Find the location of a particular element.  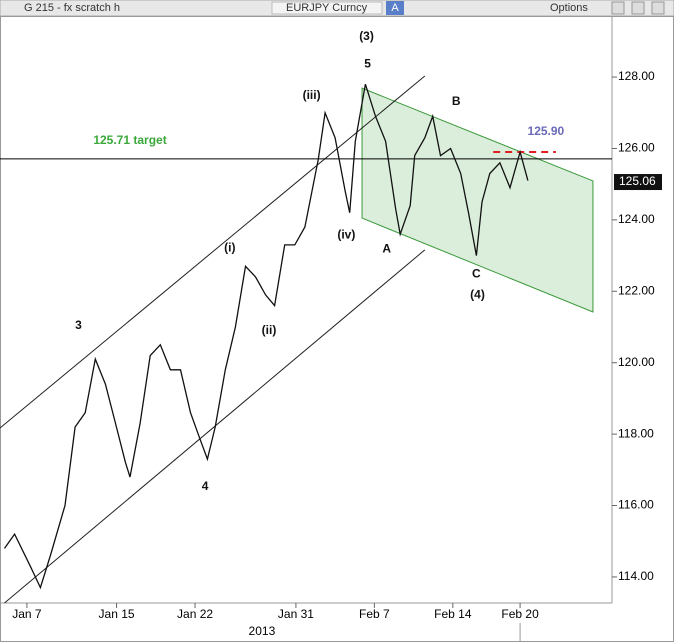

wave-label: (i) is located at coordinates (229, 247).